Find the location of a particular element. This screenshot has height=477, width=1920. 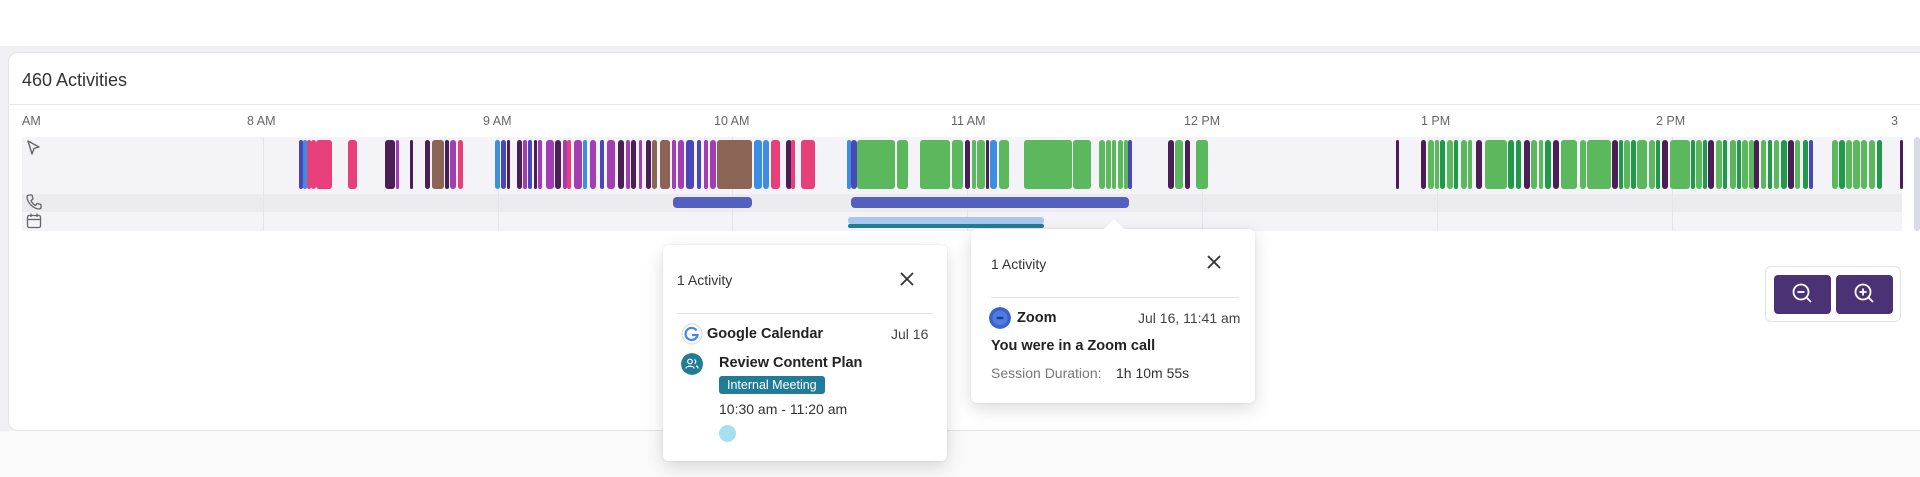

zoom-out-button is located at coordinates (1802, 294).